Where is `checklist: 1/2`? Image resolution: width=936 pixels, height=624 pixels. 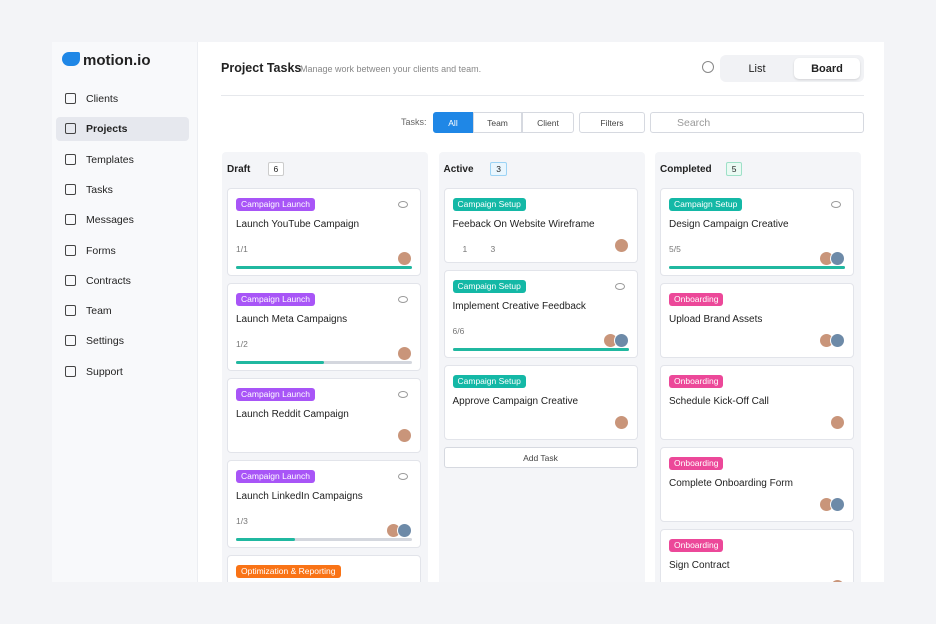 checklist: 1/2 is located at coordinates (242, 344).